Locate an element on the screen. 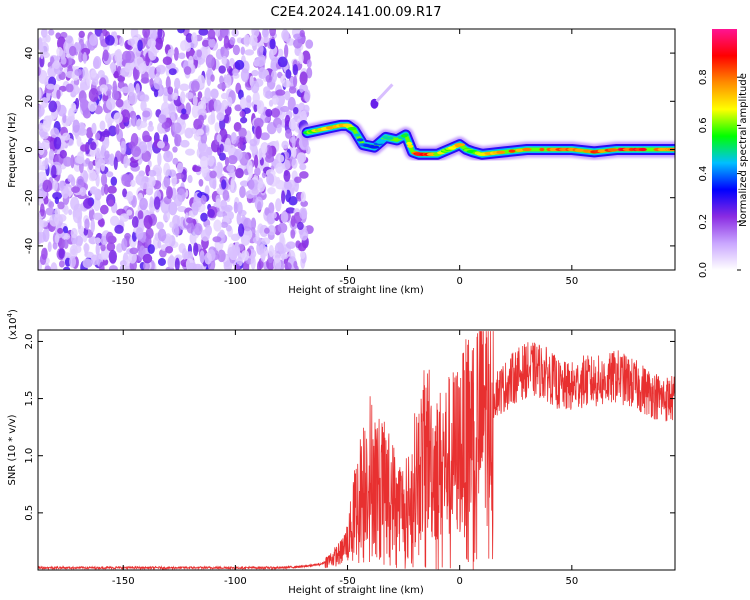 This screenshot has width=750, height=600. spectrogram-x-label: Height of straight line (km) is located at coordinates (356, 290).